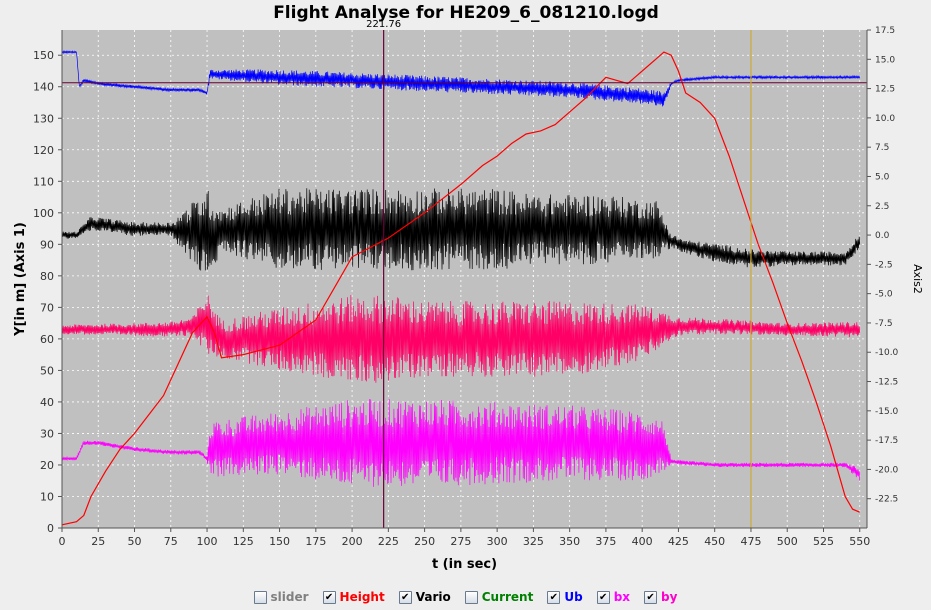  What do you see at coordinates (388, 541) in the screenshot?
I see `x-tick-label: 225` at bounding box center [388, 541].